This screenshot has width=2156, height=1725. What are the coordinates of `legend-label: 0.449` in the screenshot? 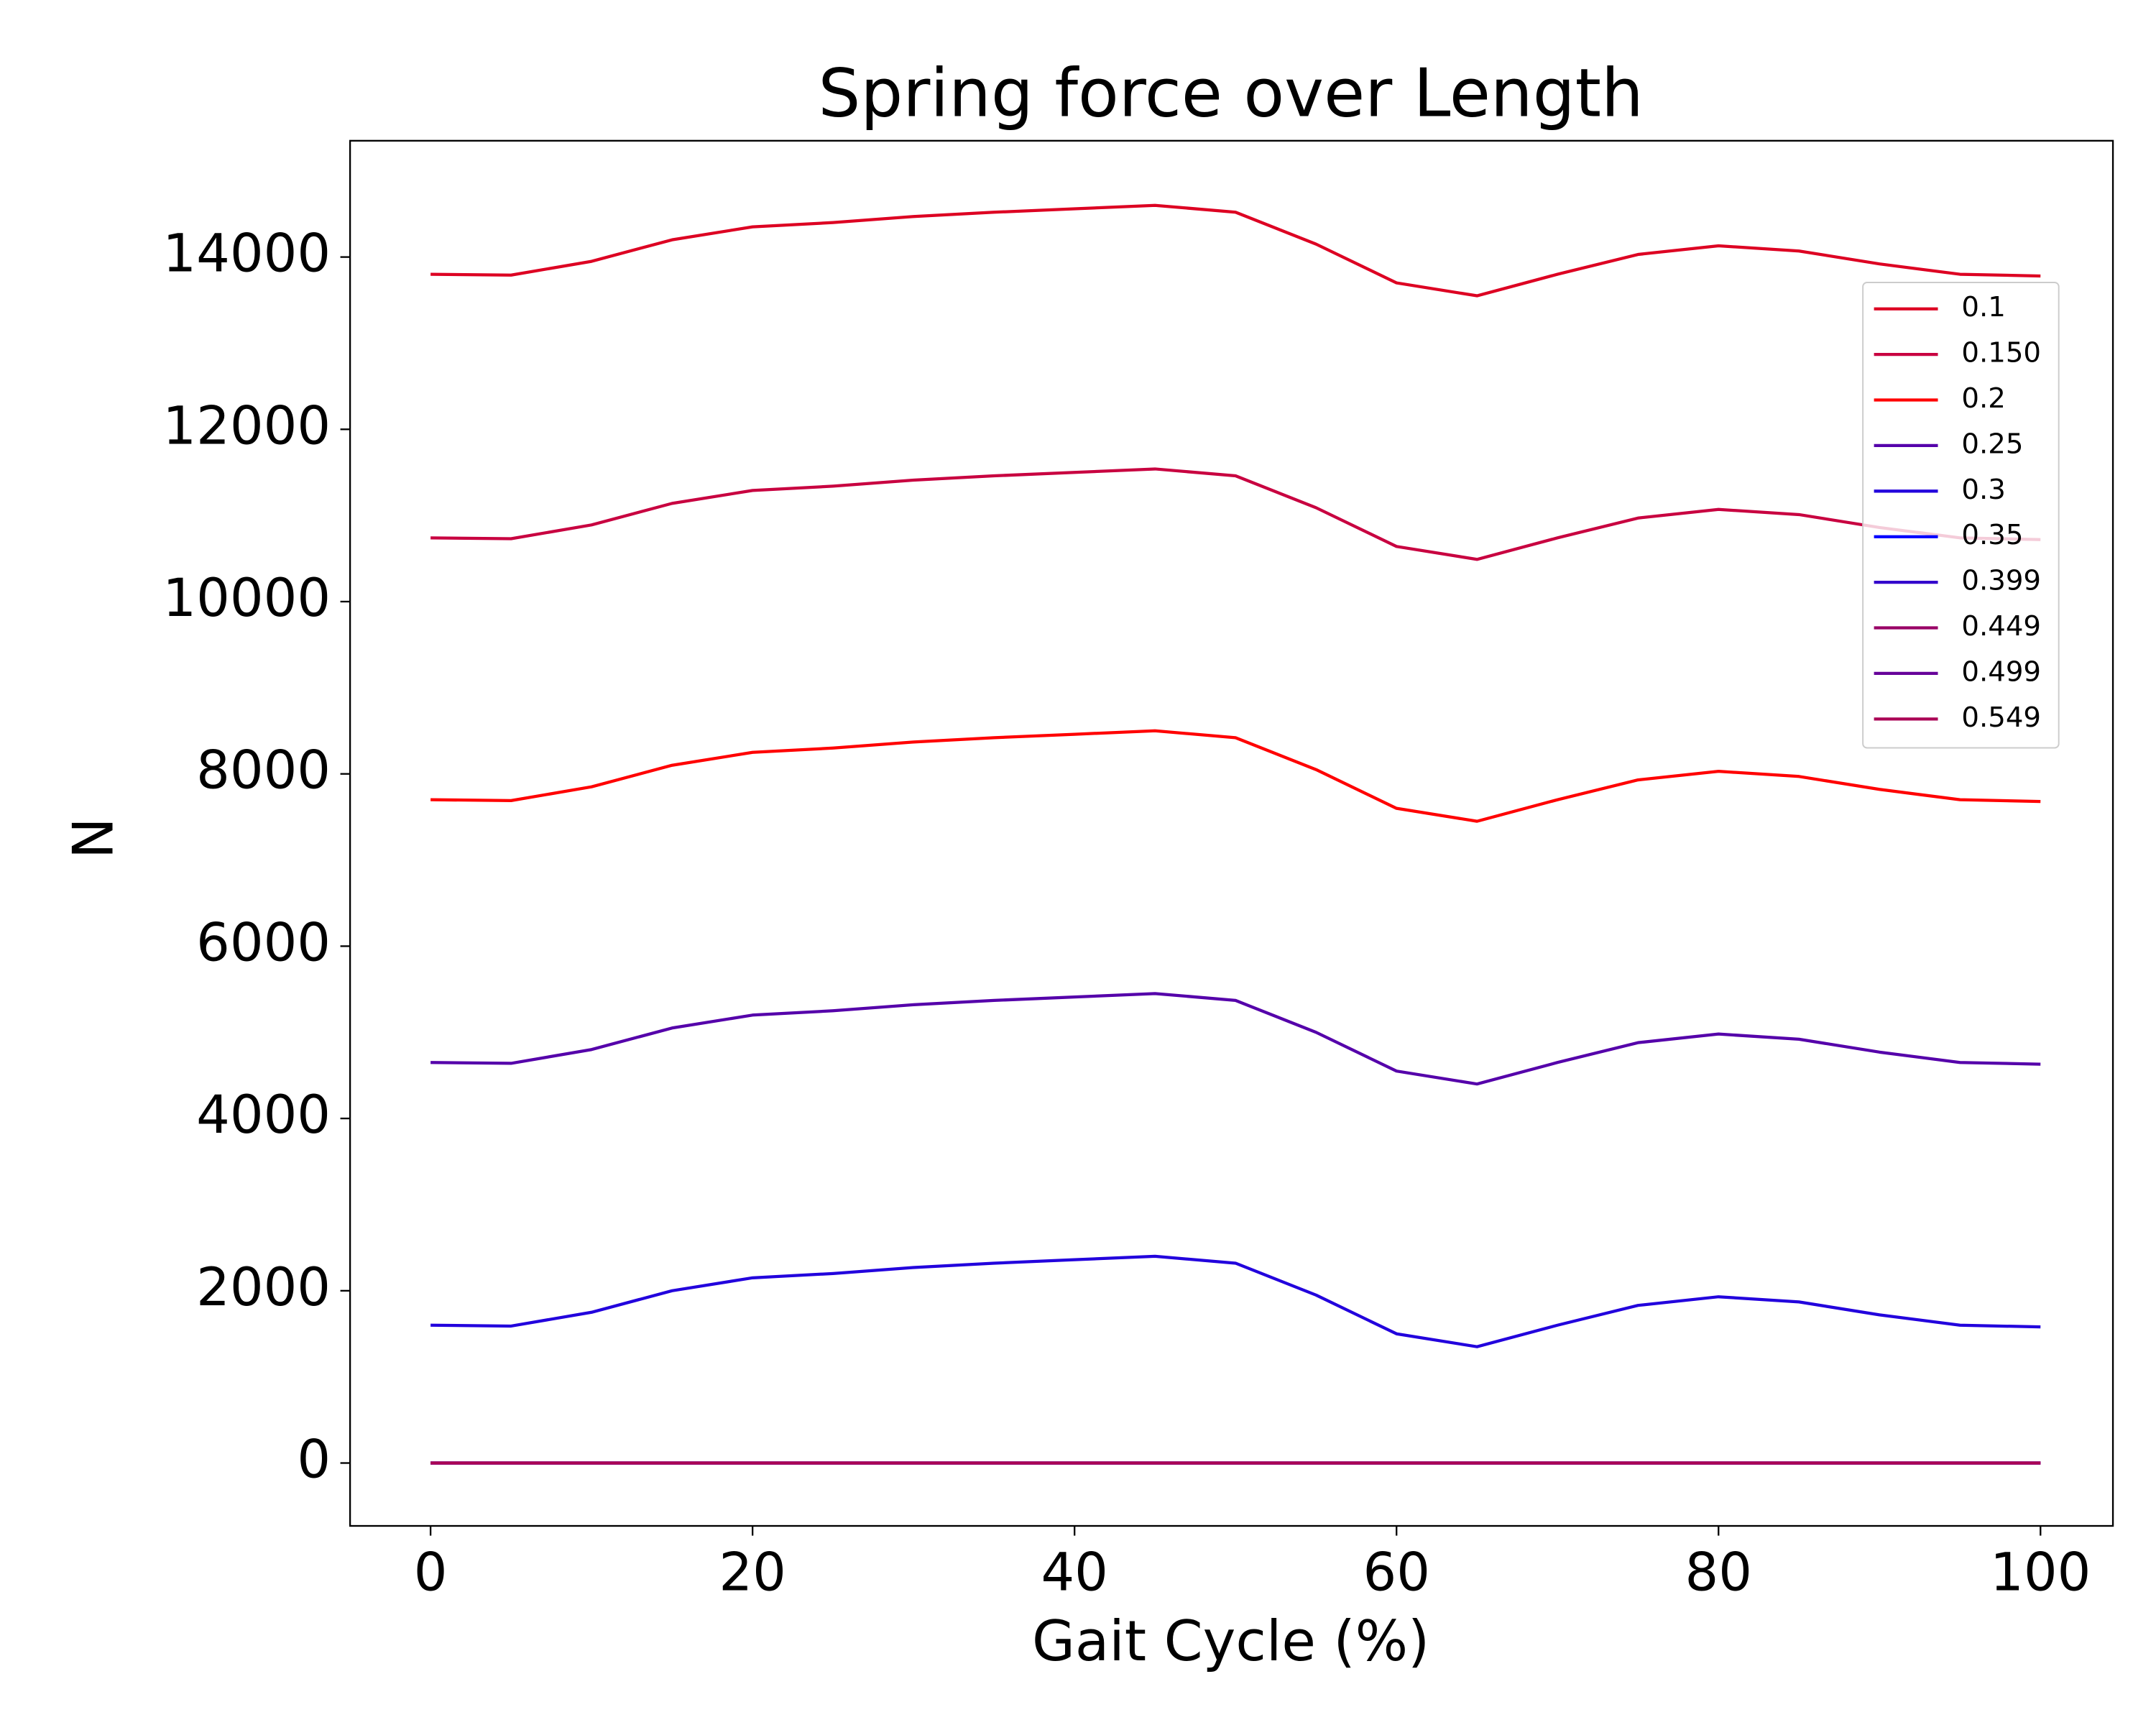 It's located at (2001, 626).